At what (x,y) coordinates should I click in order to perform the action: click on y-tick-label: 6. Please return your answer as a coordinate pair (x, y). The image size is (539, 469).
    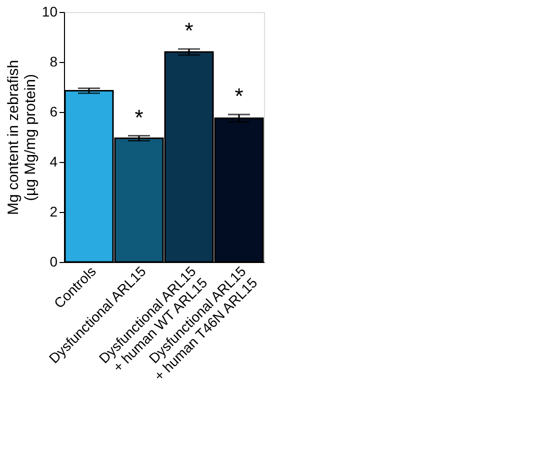
    Looking at the image, I should click on (54, 112).